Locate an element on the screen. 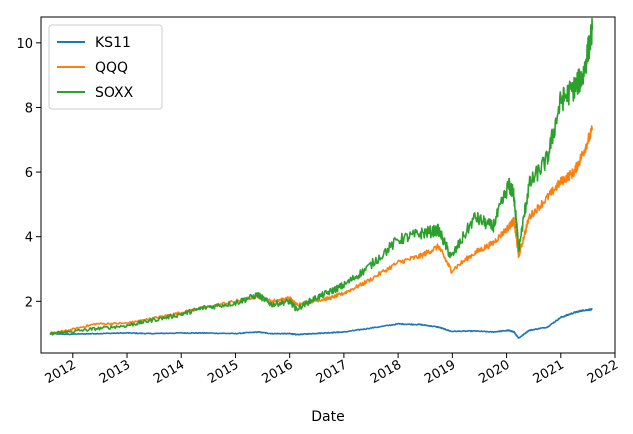 The image size is (633, 434). x-tick-label: 2015 is located at coordinates (223, 372).